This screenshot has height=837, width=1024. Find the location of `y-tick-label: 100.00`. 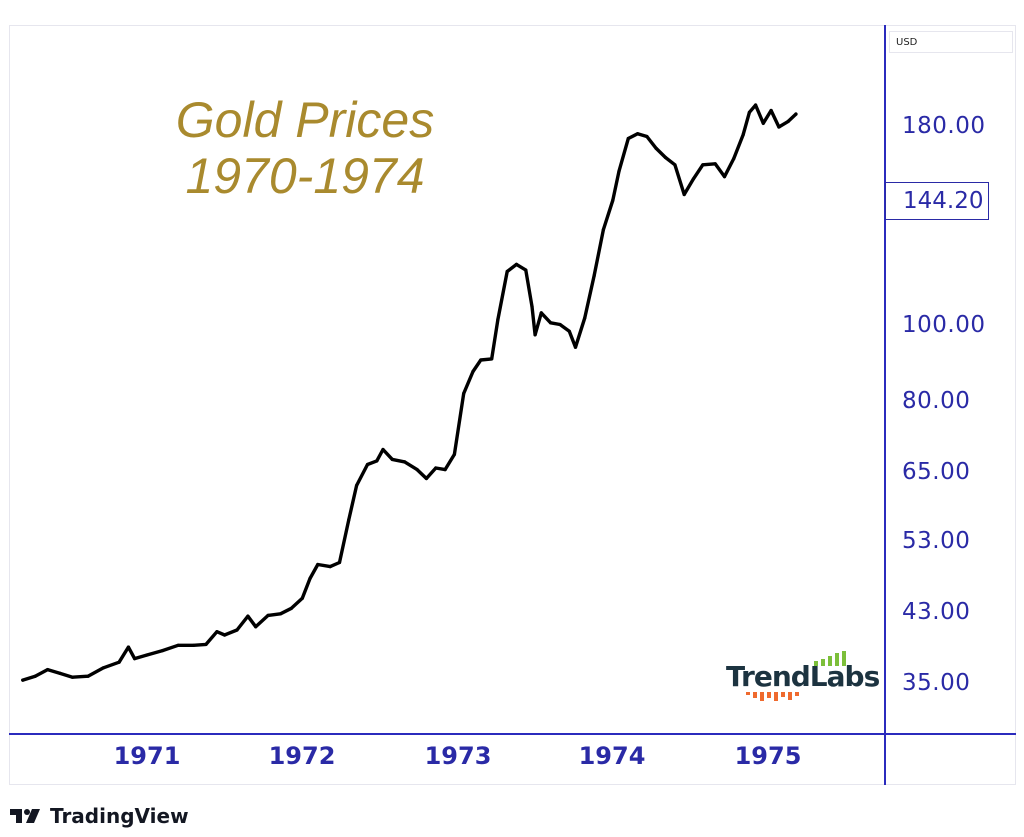

y-tick-label: 100.00 is located at coordinates (944, 325).